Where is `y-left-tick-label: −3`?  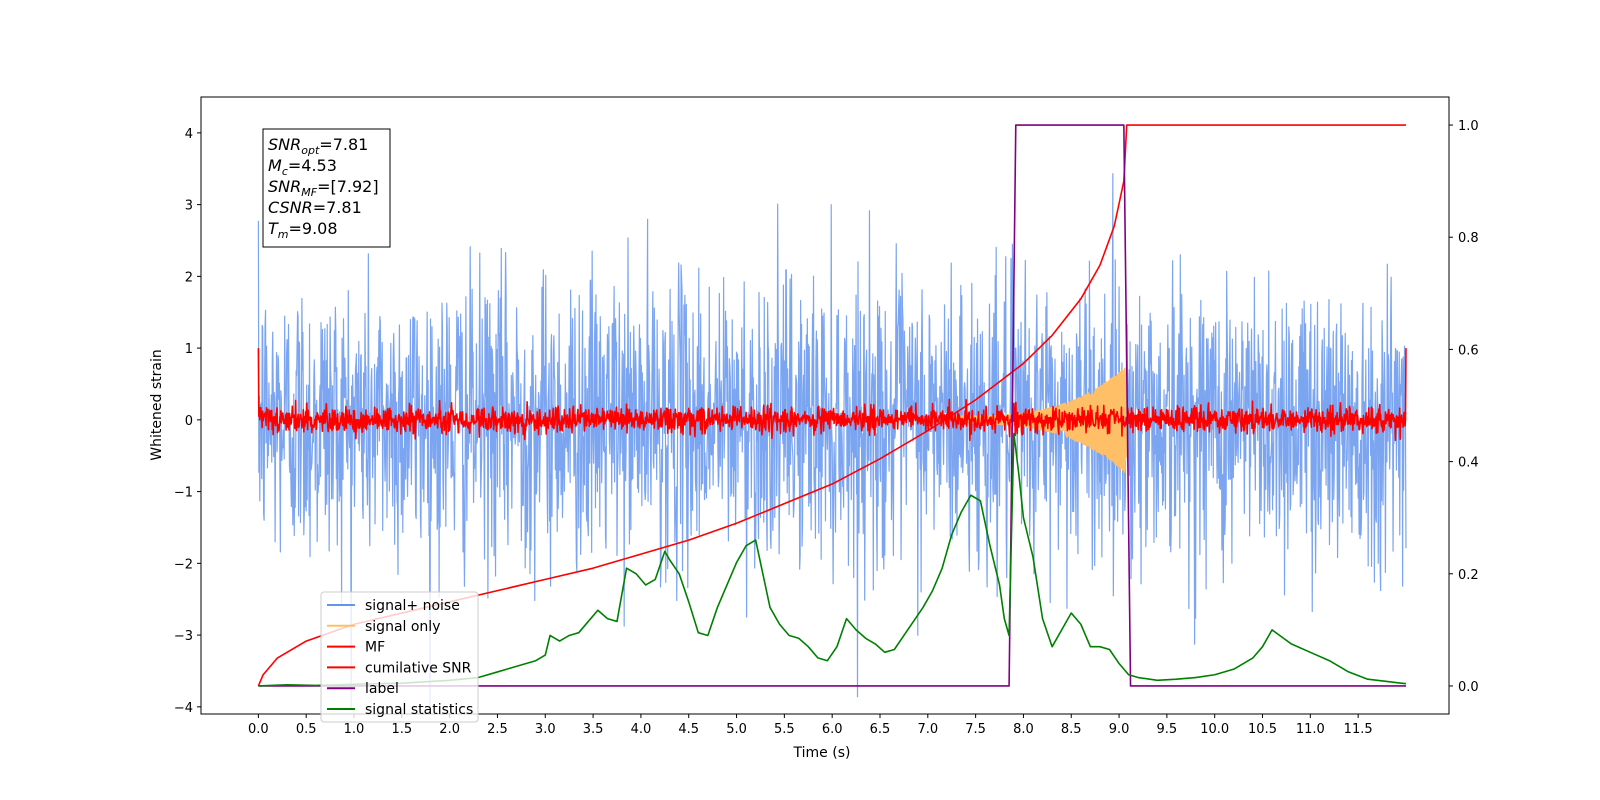 y-left-tick-label: −3 is located at coordinates (183, 636).